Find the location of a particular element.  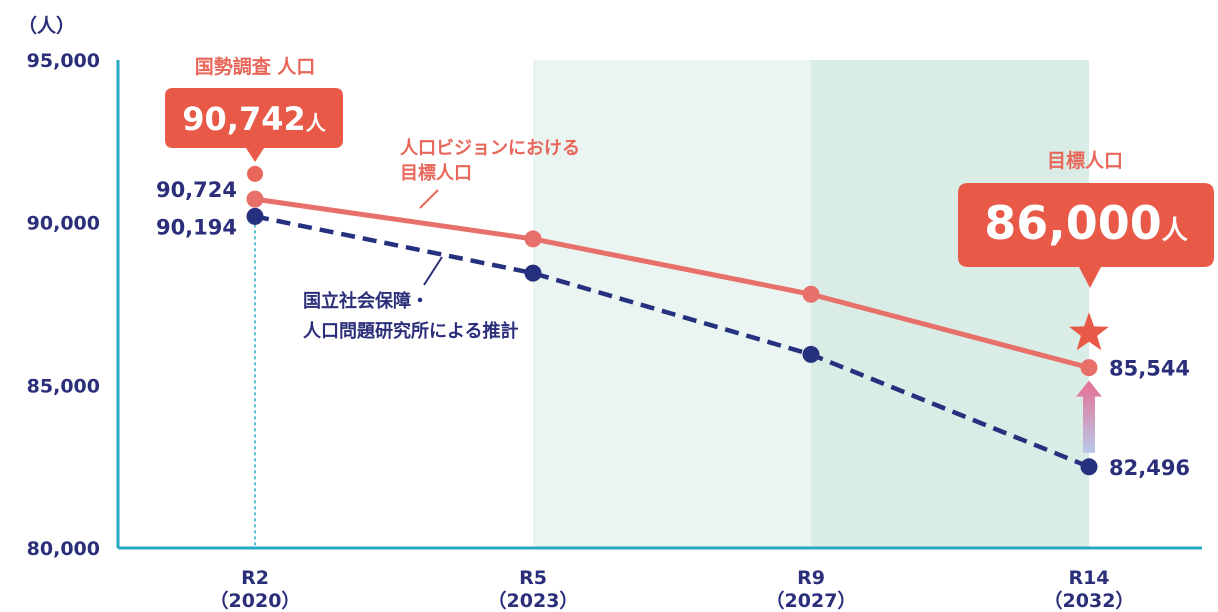

census-callout-text: 90,742人 is located at coordinates (254, 119).